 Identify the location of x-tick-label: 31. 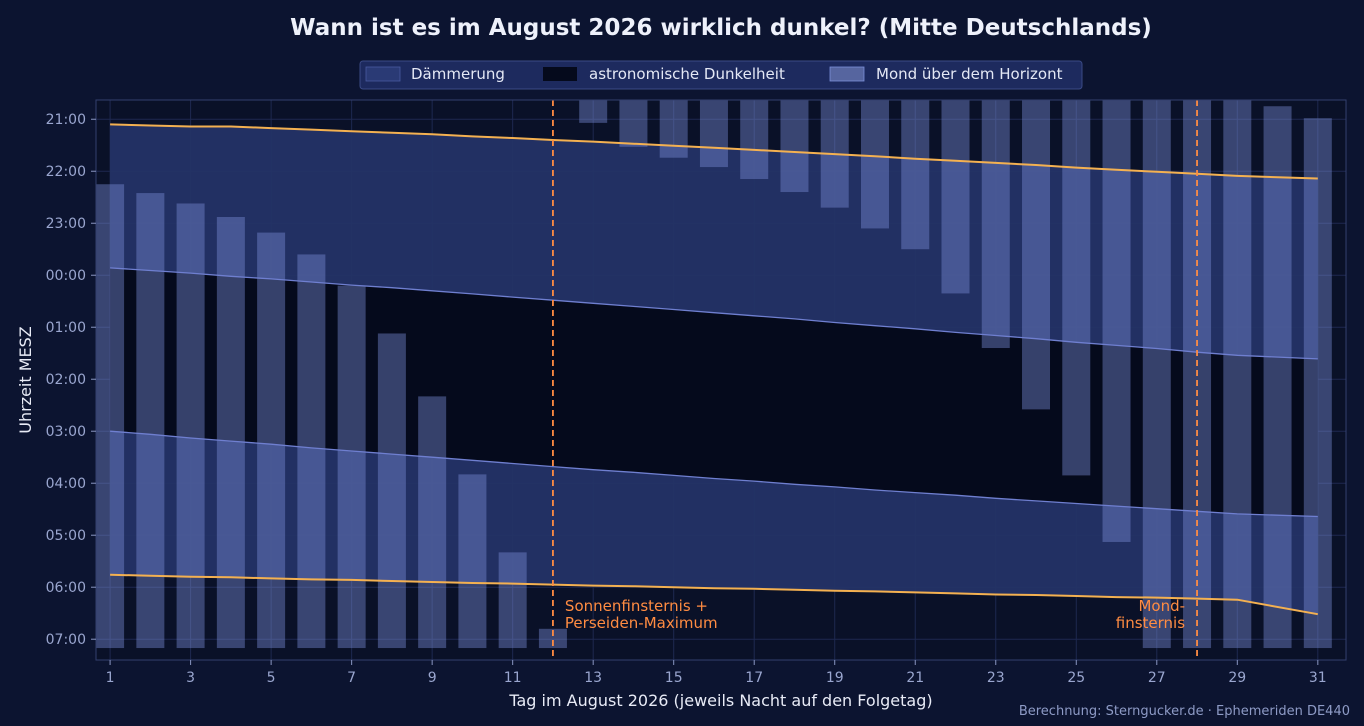
(1318, 678).